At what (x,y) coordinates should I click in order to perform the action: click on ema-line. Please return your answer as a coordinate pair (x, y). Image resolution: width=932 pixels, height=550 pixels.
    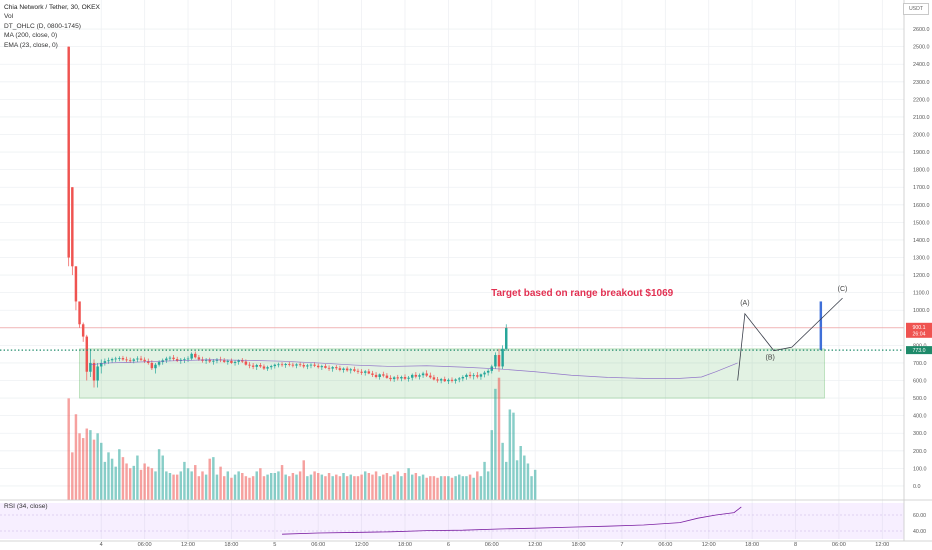
    Looking at the image, I should click on (414, 369).